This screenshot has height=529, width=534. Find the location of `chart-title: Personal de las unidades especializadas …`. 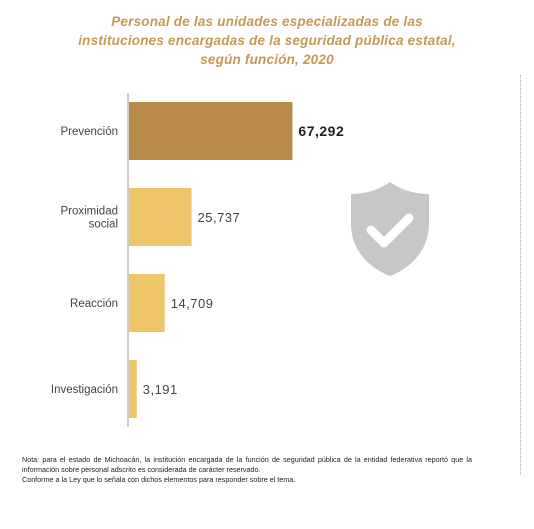

chart-title: Personal de las unidades especializadas … is located at coordinates (267, 40).